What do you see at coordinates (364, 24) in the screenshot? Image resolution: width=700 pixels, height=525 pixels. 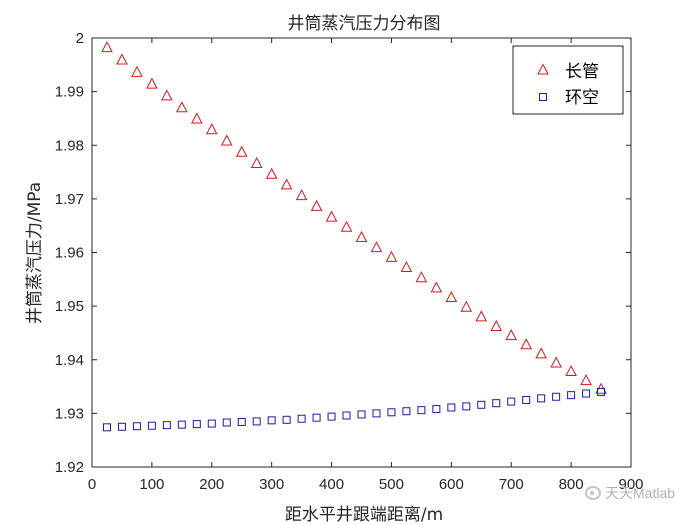 I see `chart-title: 井筒蒸汽压力分布图` at bounding box center [364, 24].